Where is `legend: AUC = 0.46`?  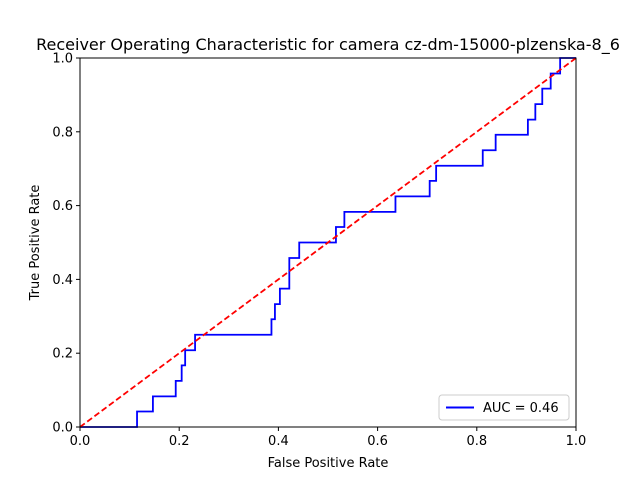 legend: AUC = 0.46 is located at coordinates (504, 407).